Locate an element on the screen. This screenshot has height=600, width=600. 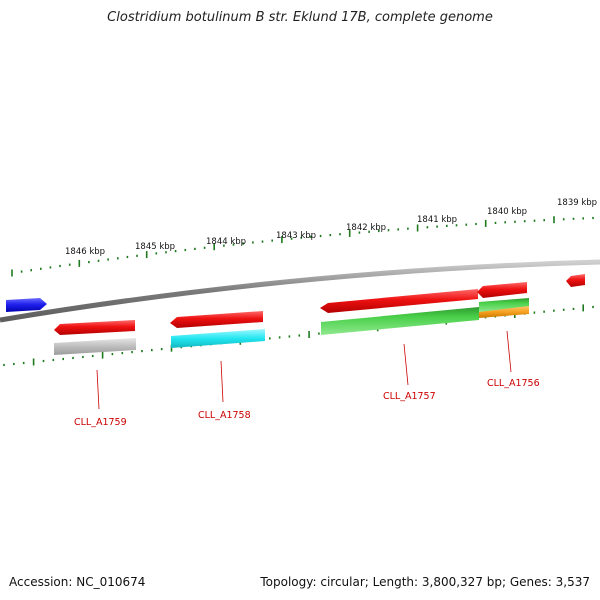
upper-scale-ticks is located at coordinates (302, 246).